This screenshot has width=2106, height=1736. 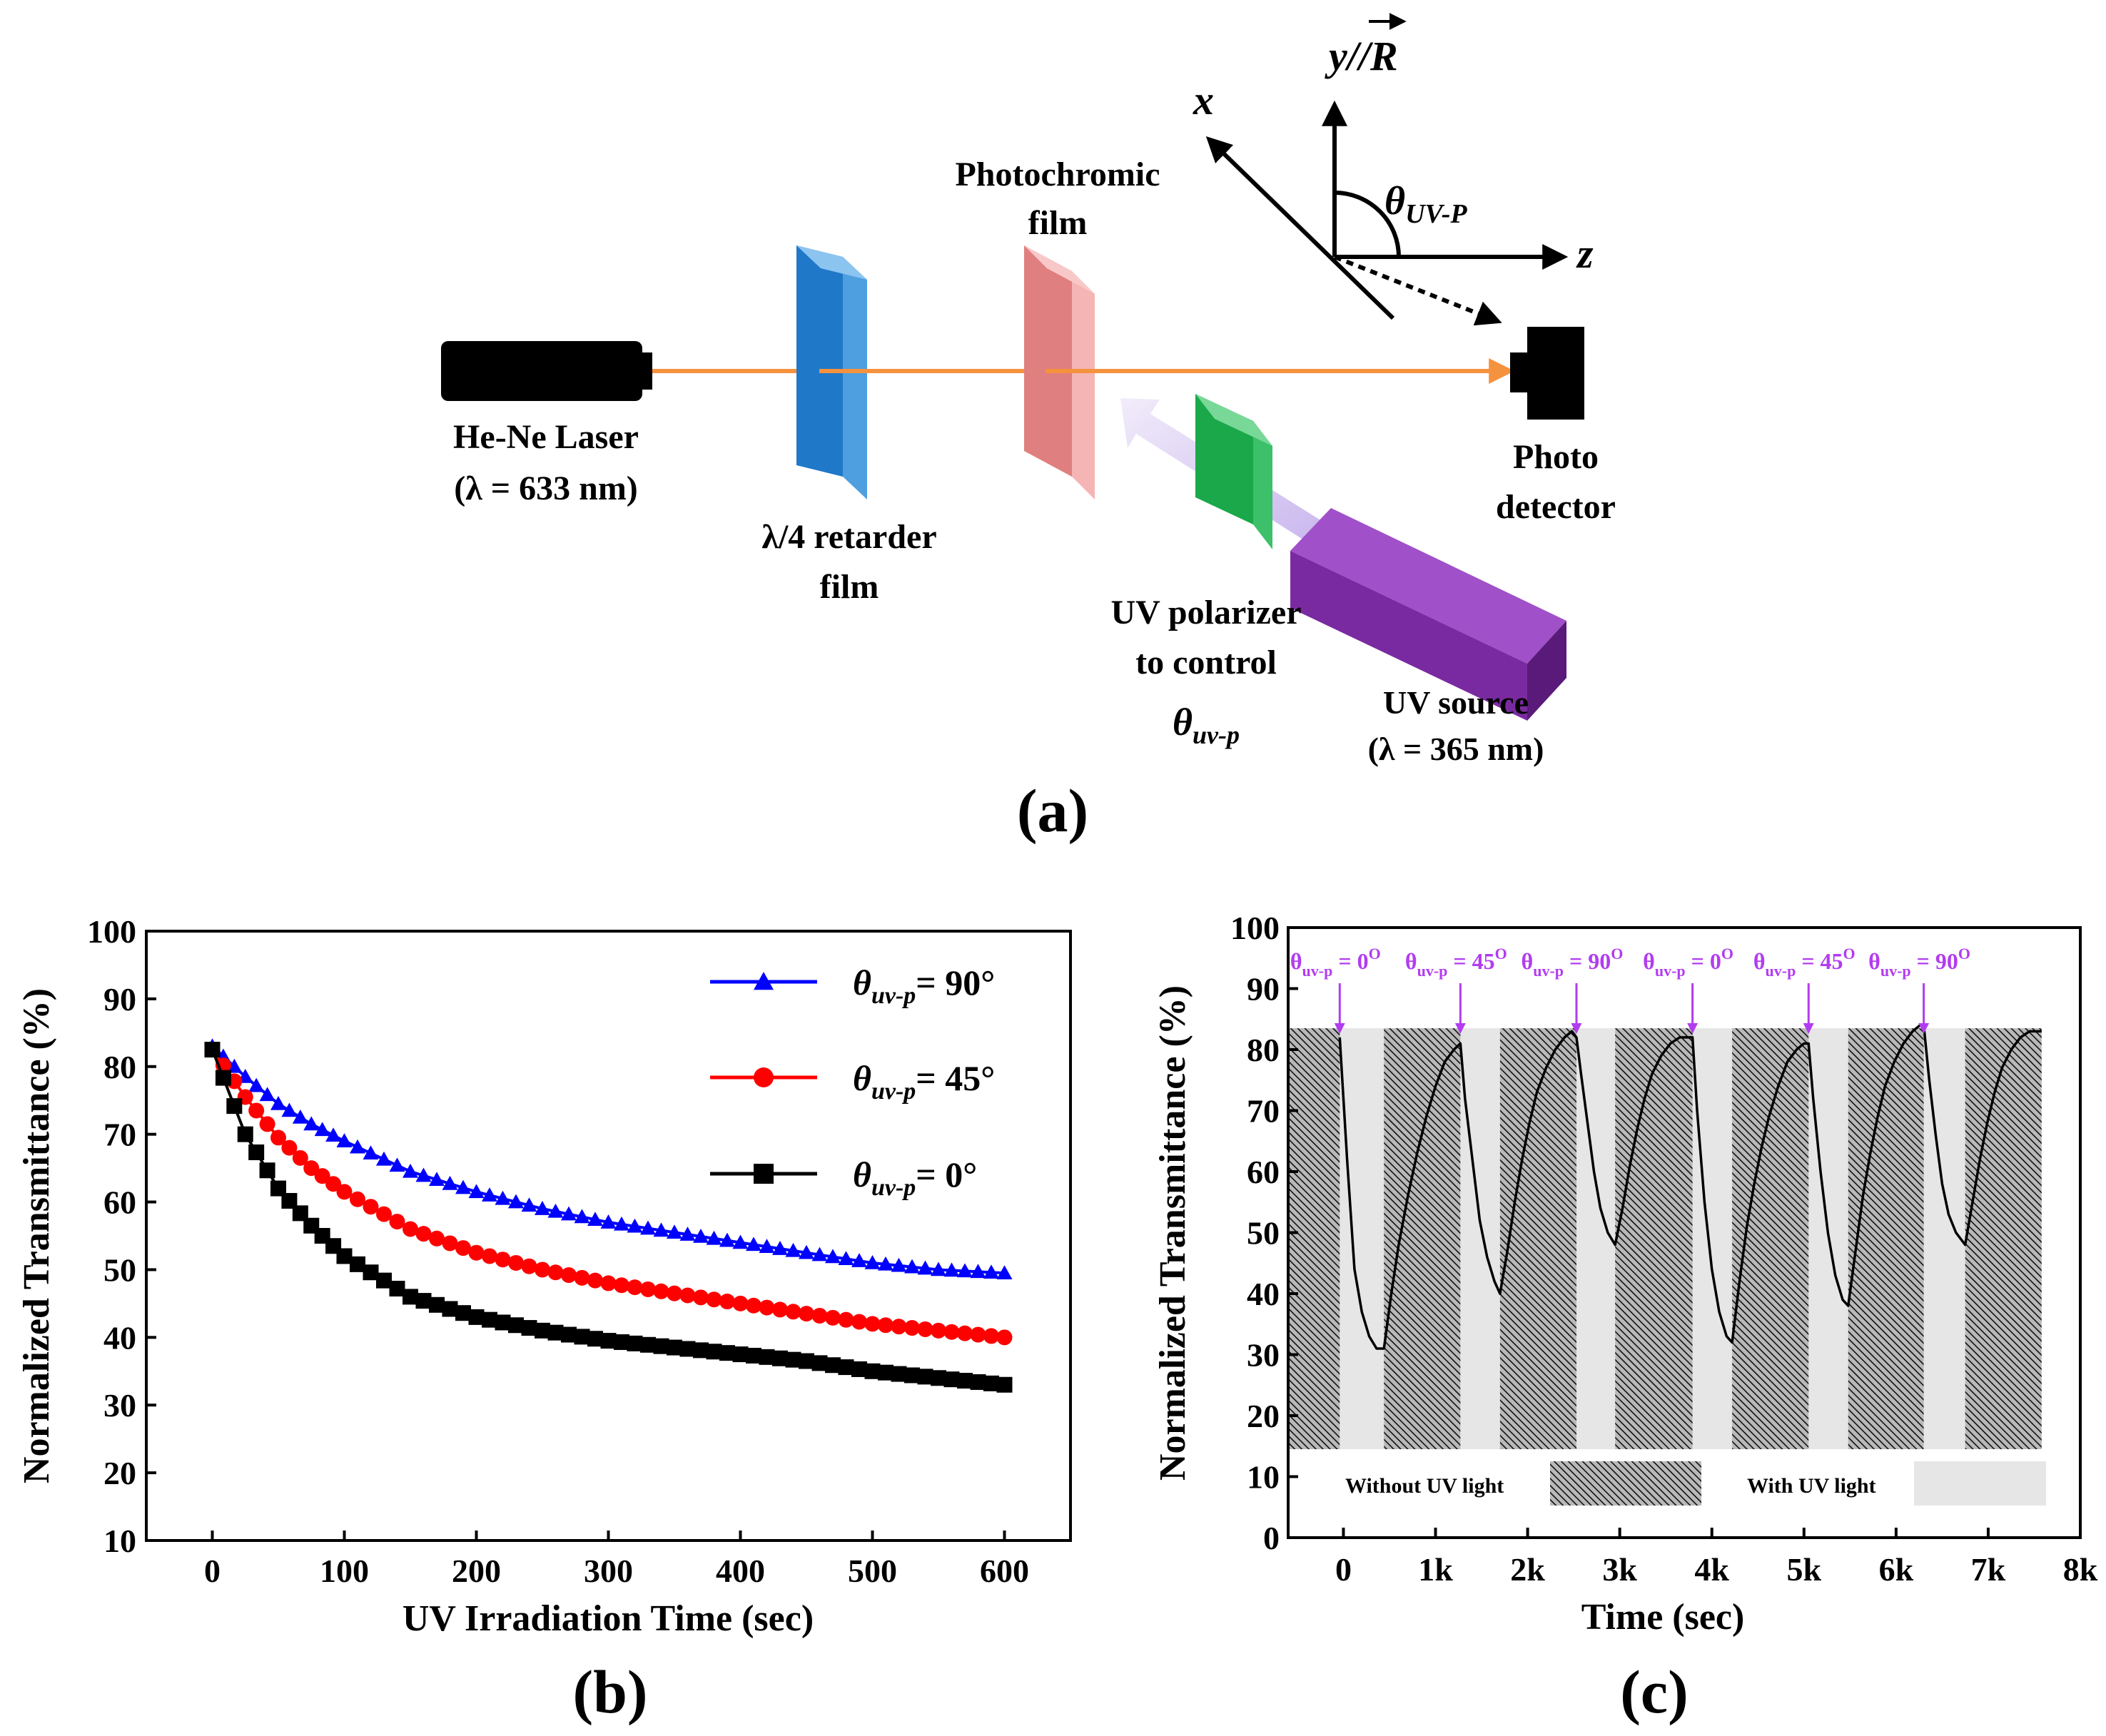 What do you see at coordinates (873, 1571) in the screenshot?
I see `x-tick-label: 500` at bounding box center [873, 1571].